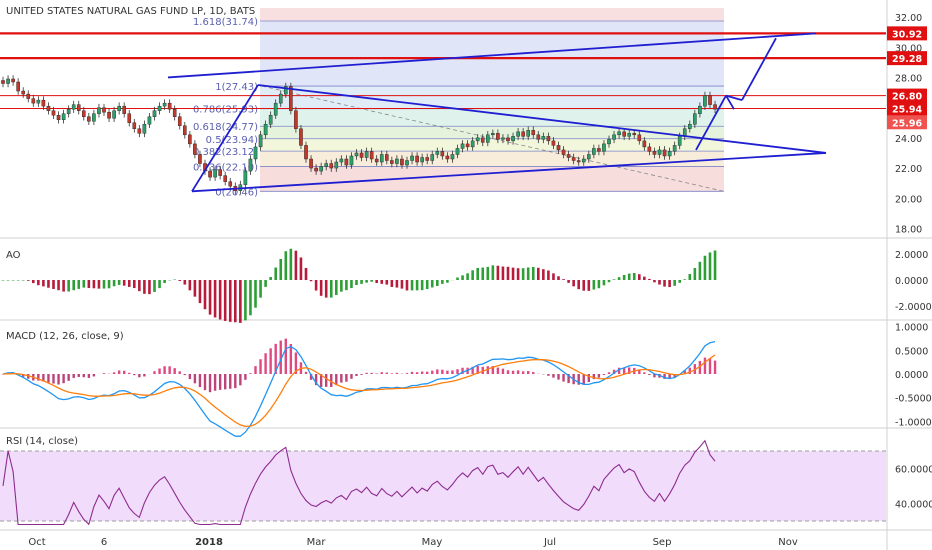 Image resolution: width=932 pixels, height=550 pixels. What do you see at coordinates (236, 192) in the screenshot?
I see `fib-level-label: 0(20.46)` at bounding box center [236, 192].